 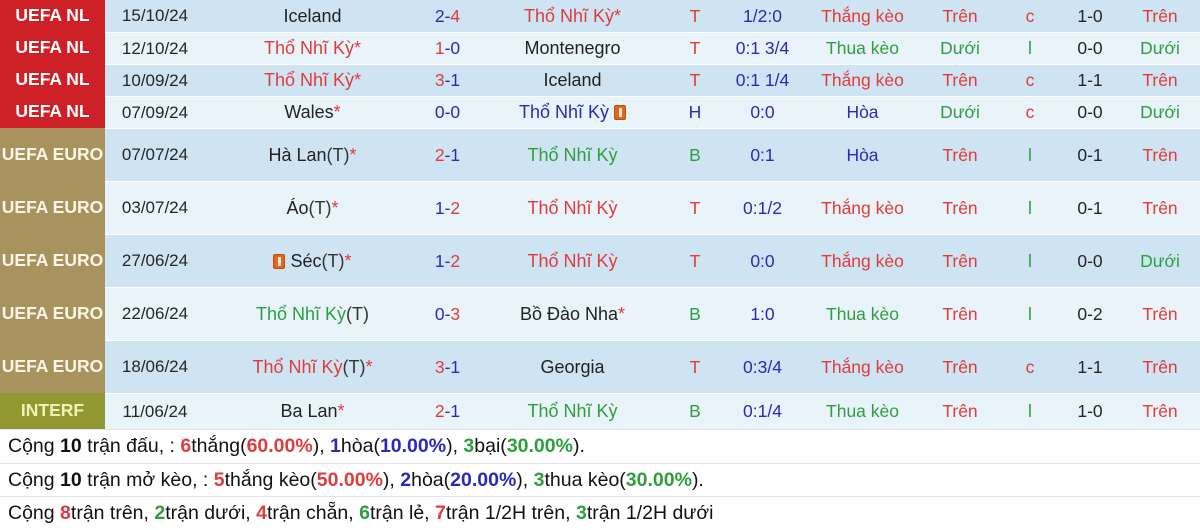 What do you see at coordinates (1090, 15) in the screenshot?
I see `first-half-score: 1-0` at bounding box center [1090, 15].